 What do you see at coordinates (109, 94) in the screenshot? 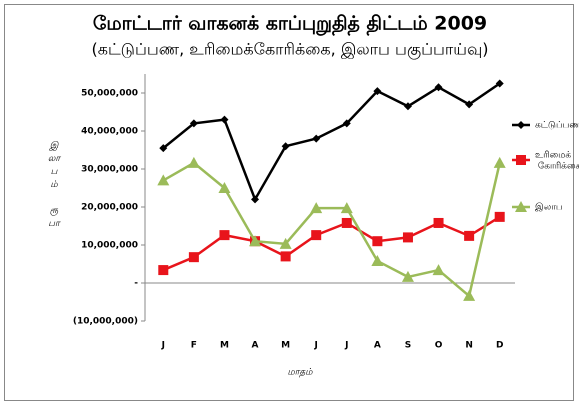
I see `y-tick-label: 50,000,000` at bounding box center [109, 94].